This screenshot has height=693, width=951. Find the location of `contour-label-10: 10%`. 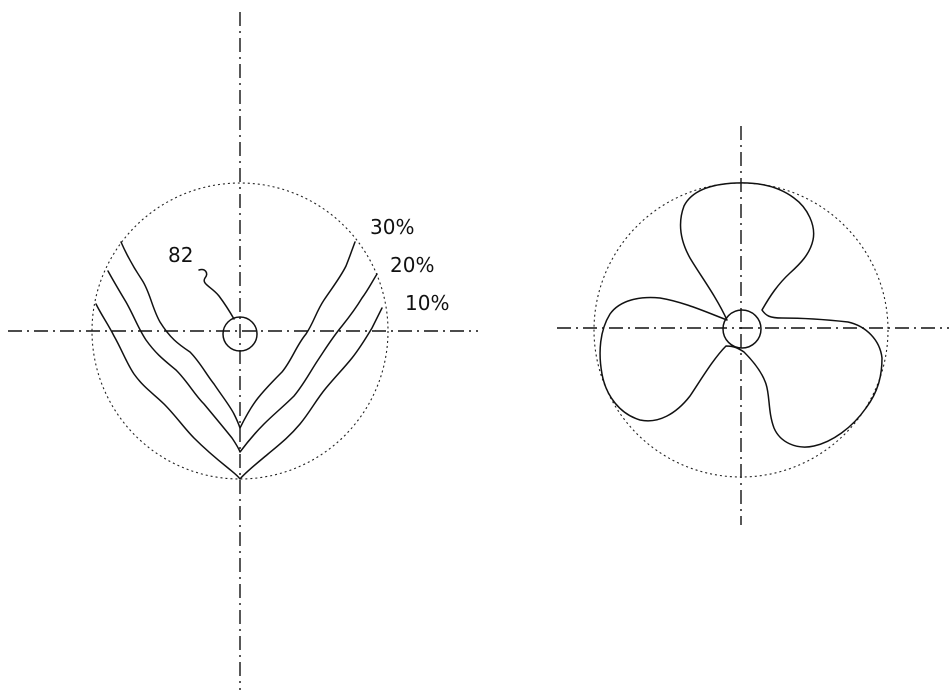

contour-label-10: 10% is located at coordinates (427, 303).